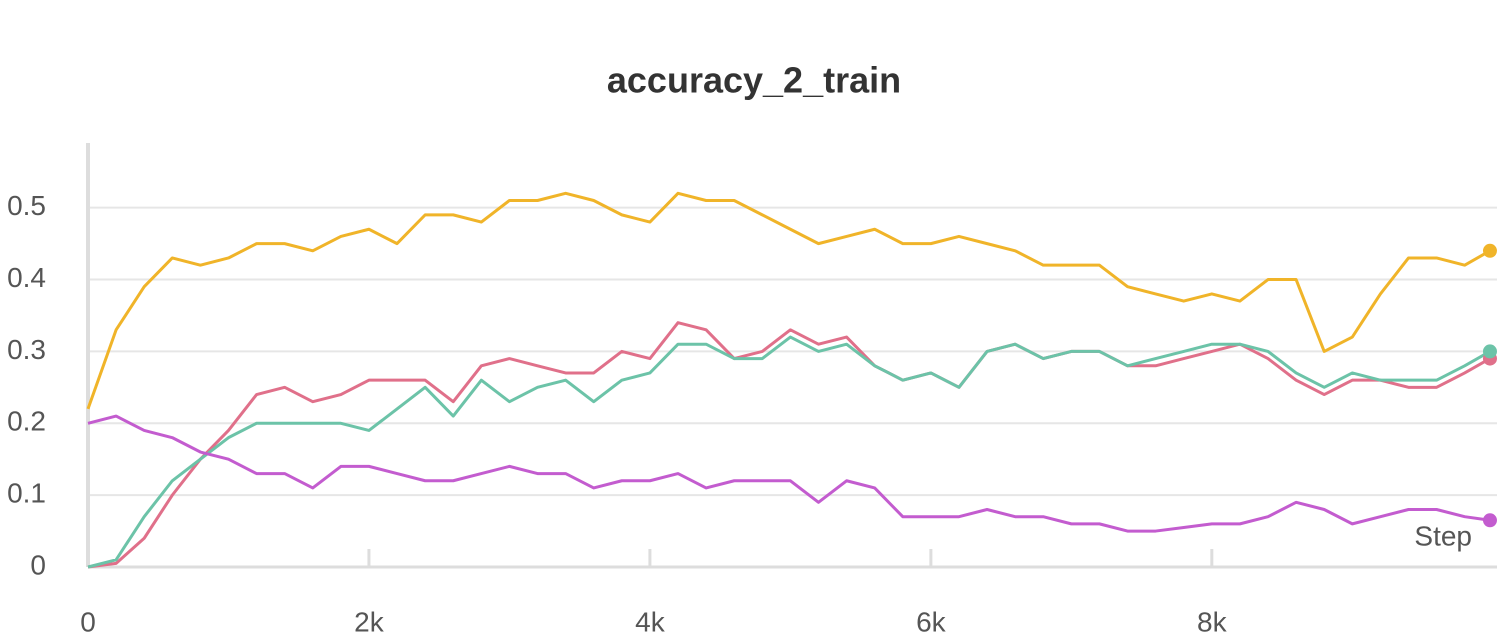  What do you see at coordinates (88, 621) in the screenshot?
I see `x-tick-label: 0` at bounding box center [88, 621].